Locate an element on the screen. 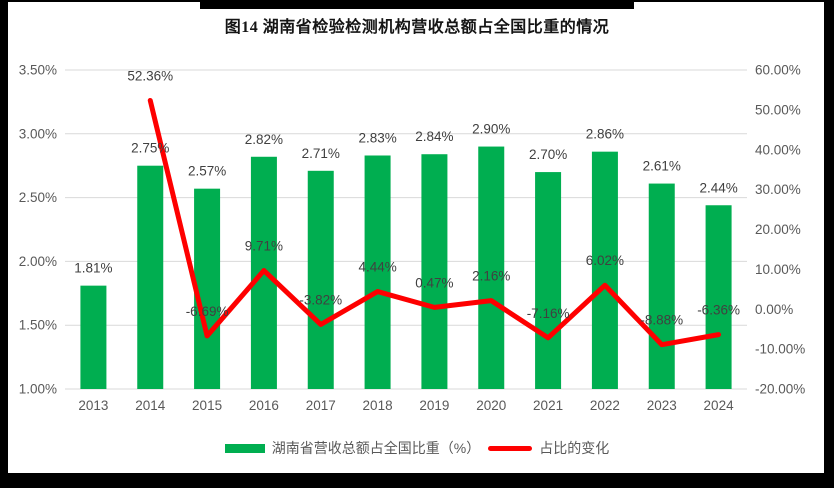  bar-series-swatch-icon is located at coordinates (244, 448).